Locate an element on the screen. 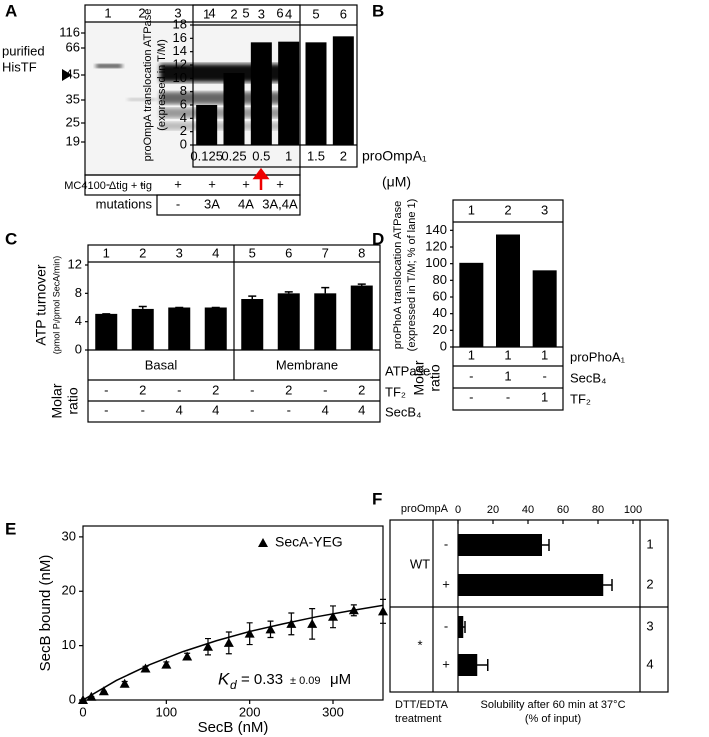  lane-number: 6 is located at coordinates (343, 13).